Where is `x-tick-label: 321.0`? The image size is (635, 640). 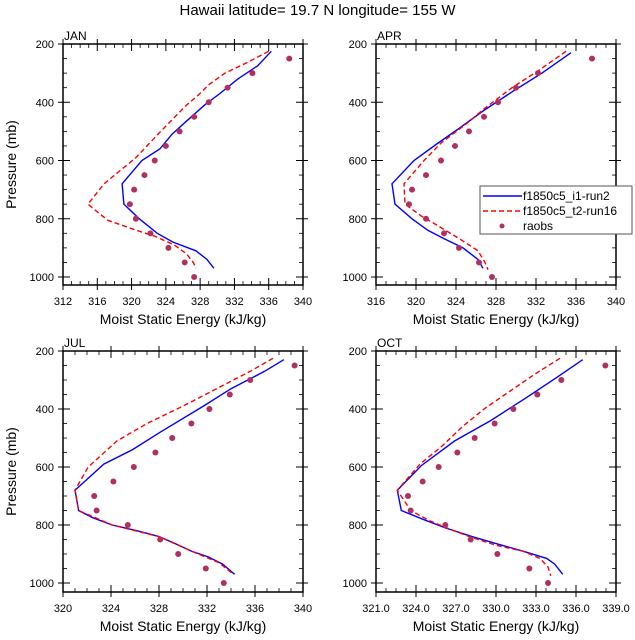
x-tick-label: 321.0 is located at coordinates (376, 609).